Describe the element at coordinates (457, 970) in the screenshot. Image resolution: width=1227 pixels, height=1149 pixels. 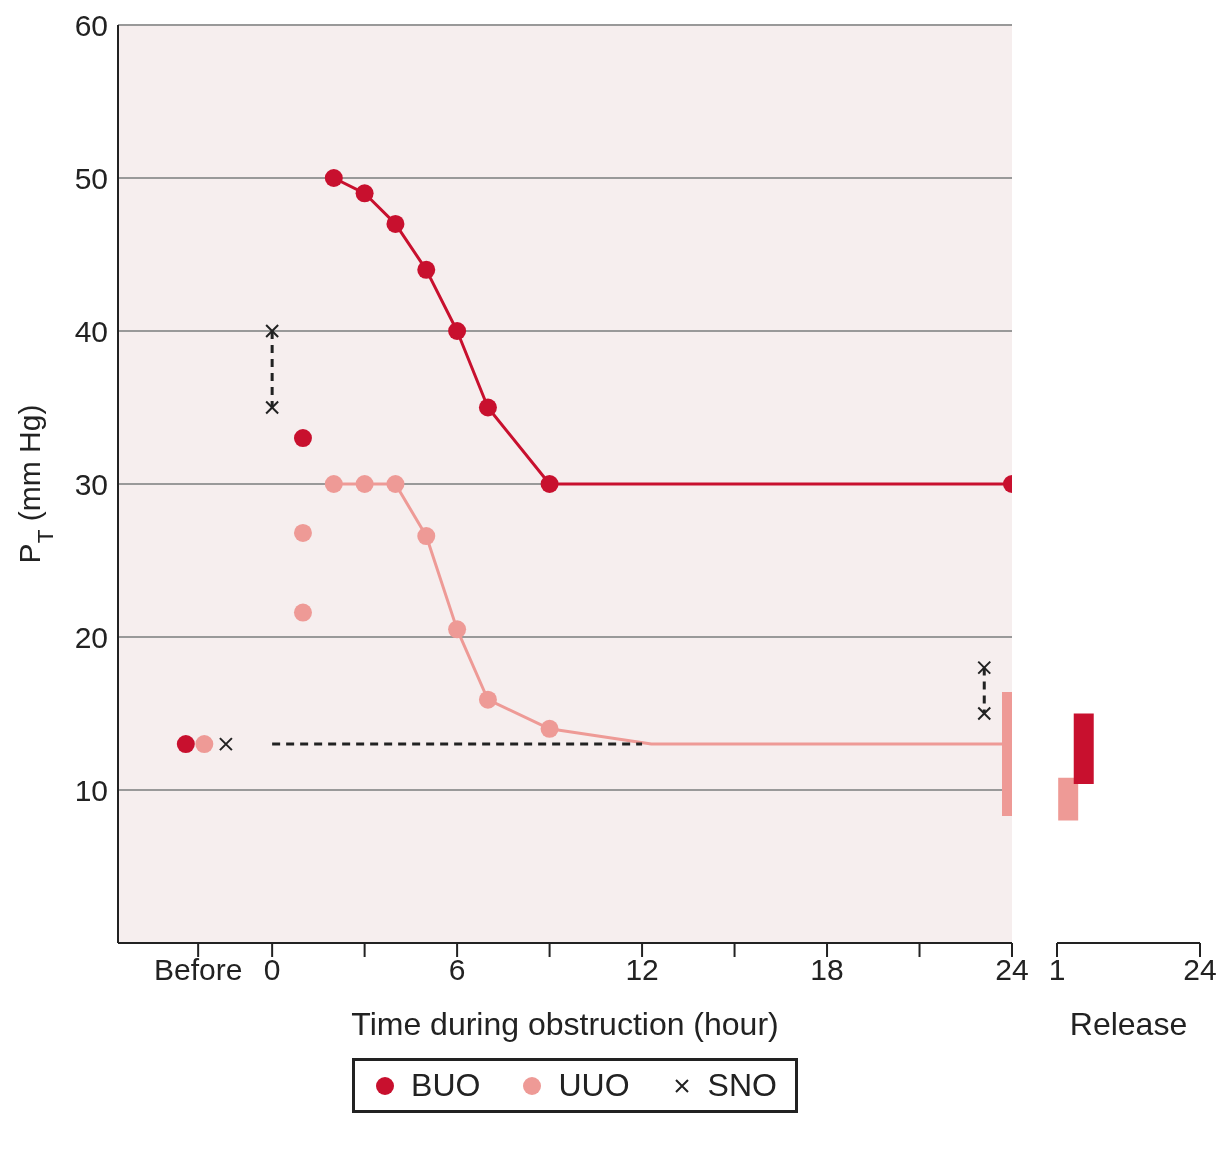
I see `x-tick-label: 6` at that location.